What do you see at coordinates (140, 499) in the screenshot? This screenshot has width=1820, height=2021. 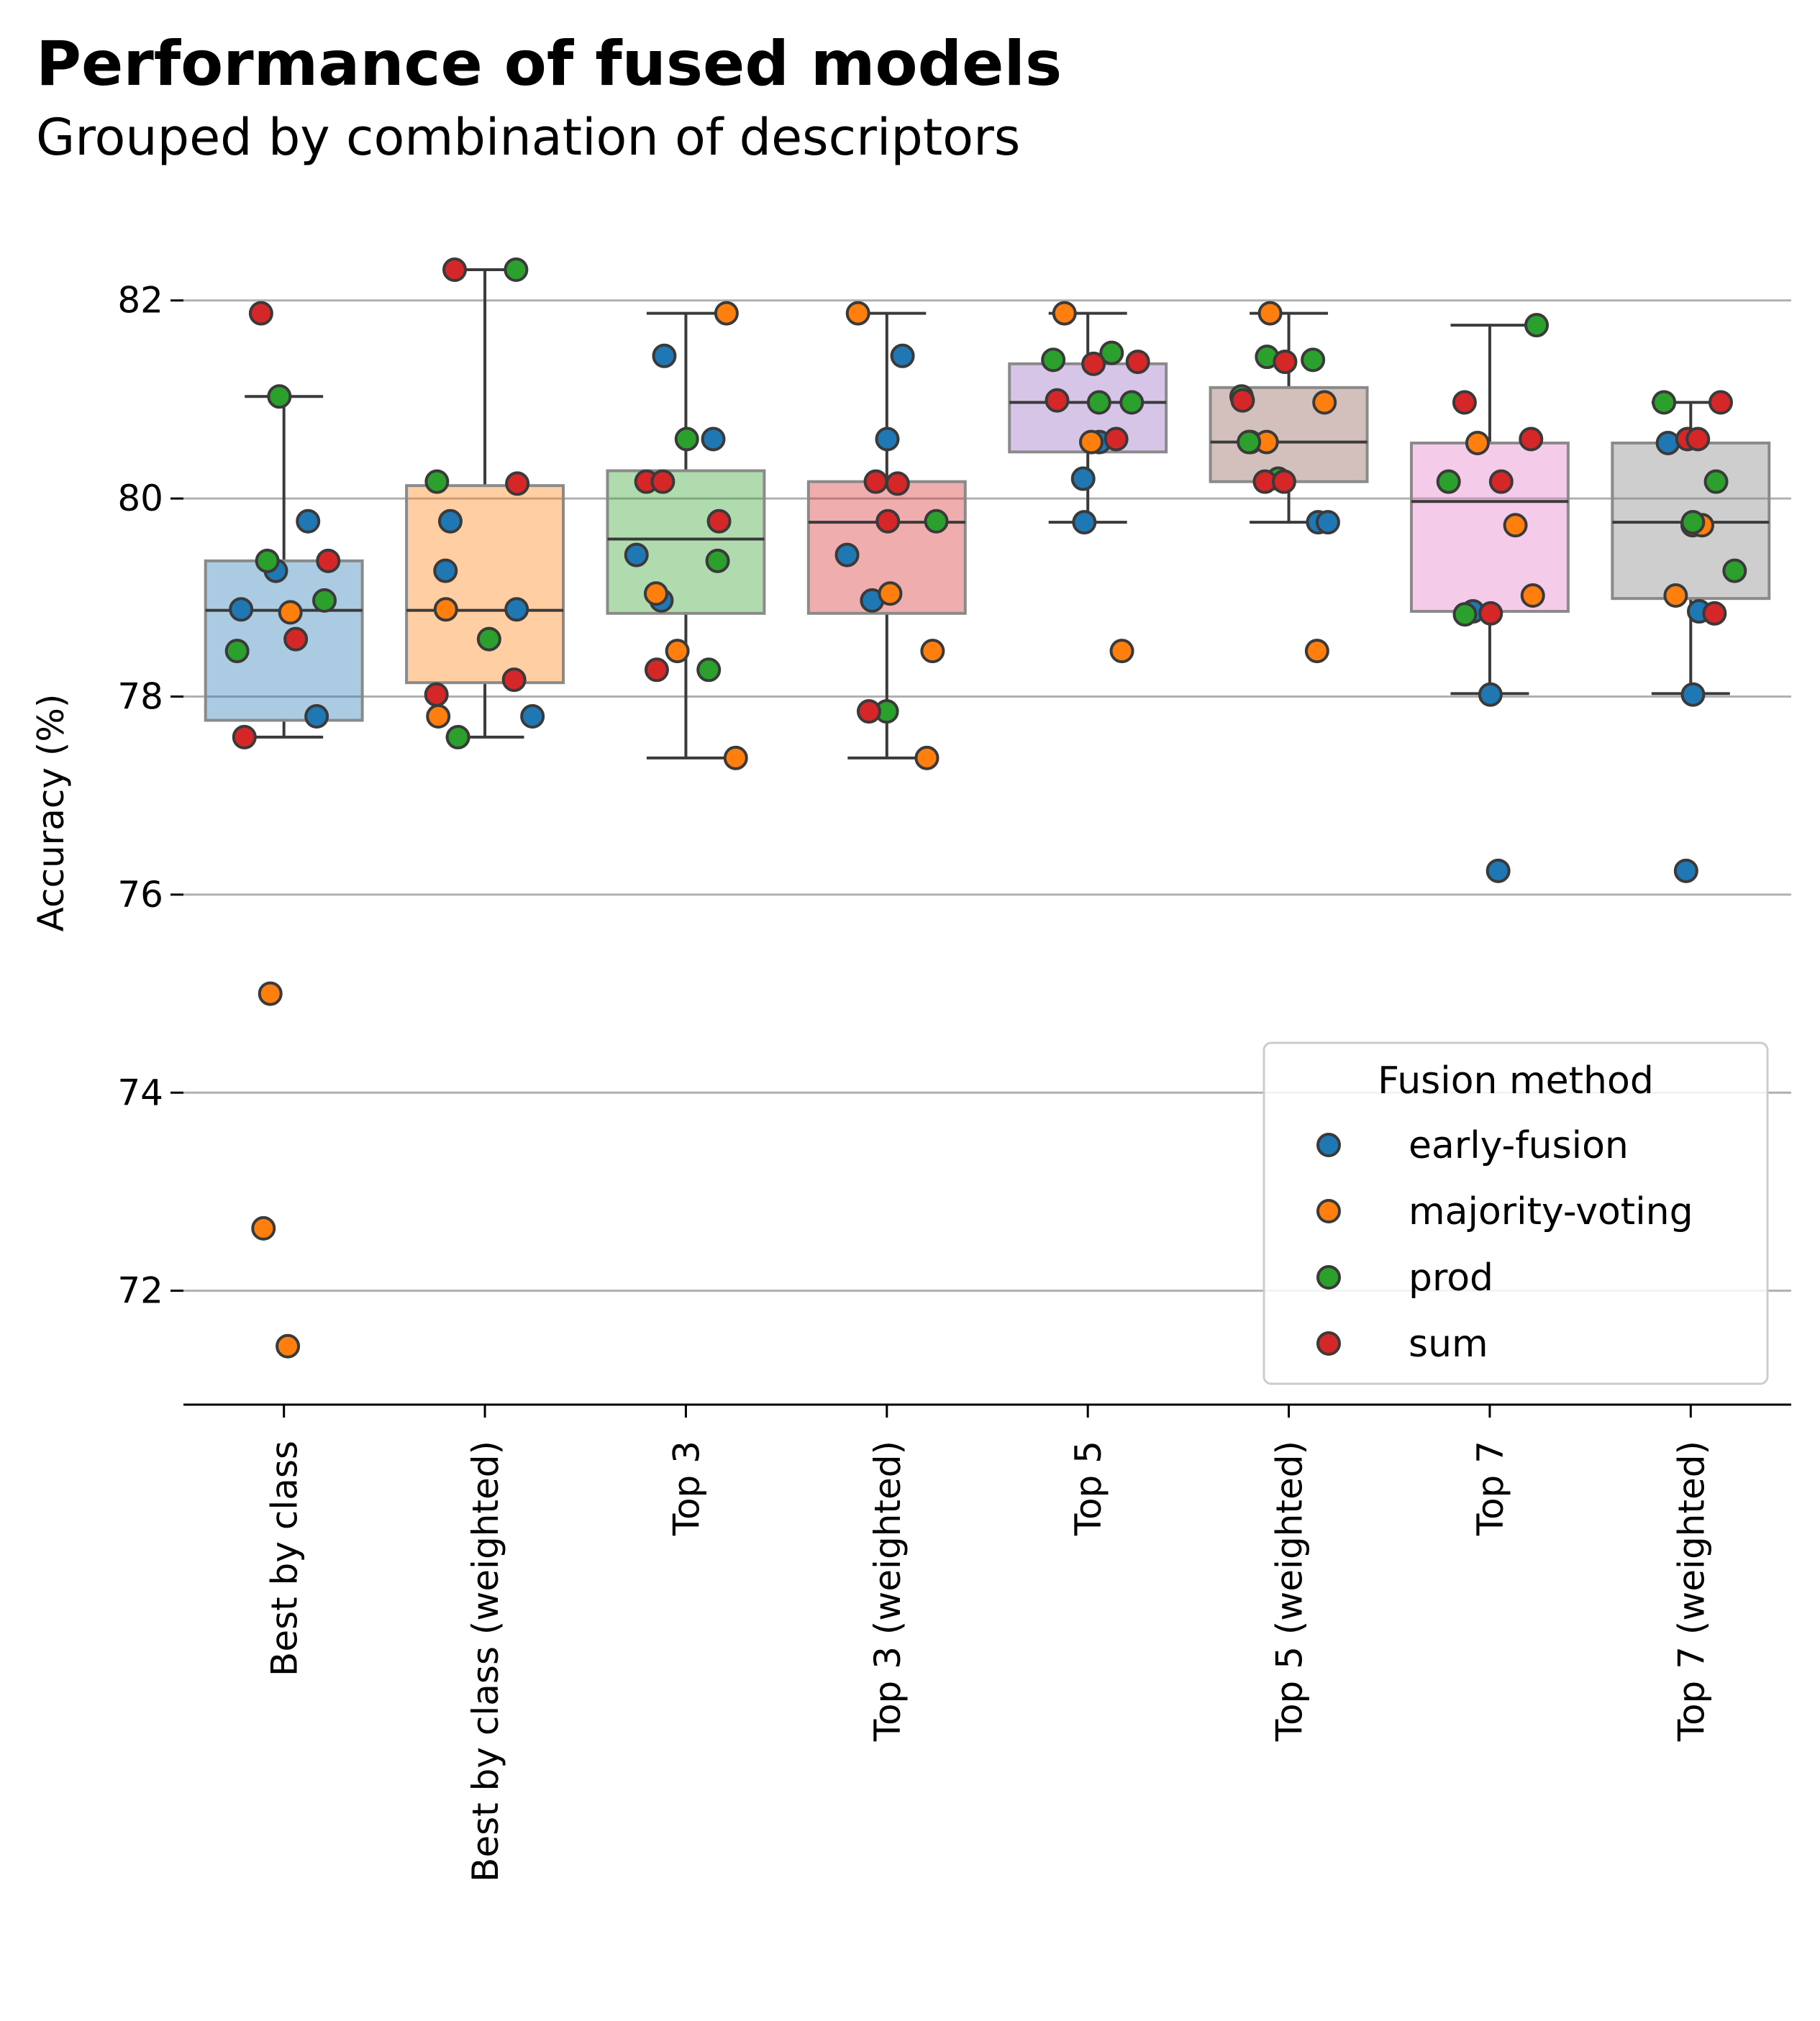 I see `y-tick-label: 80` at bounding box center [140, 499].